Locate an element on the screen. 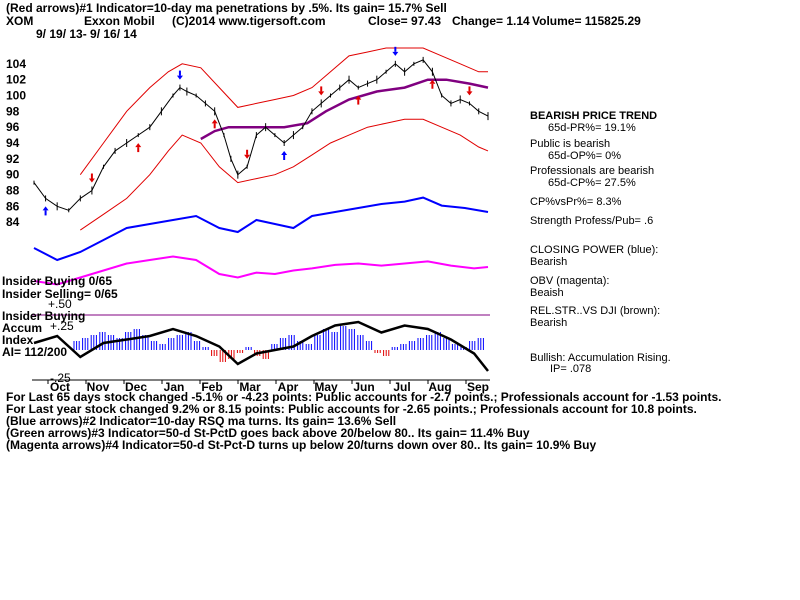 The width and height of the screenshot is (800, 600). ma-line is located at coordinates (344, 109).